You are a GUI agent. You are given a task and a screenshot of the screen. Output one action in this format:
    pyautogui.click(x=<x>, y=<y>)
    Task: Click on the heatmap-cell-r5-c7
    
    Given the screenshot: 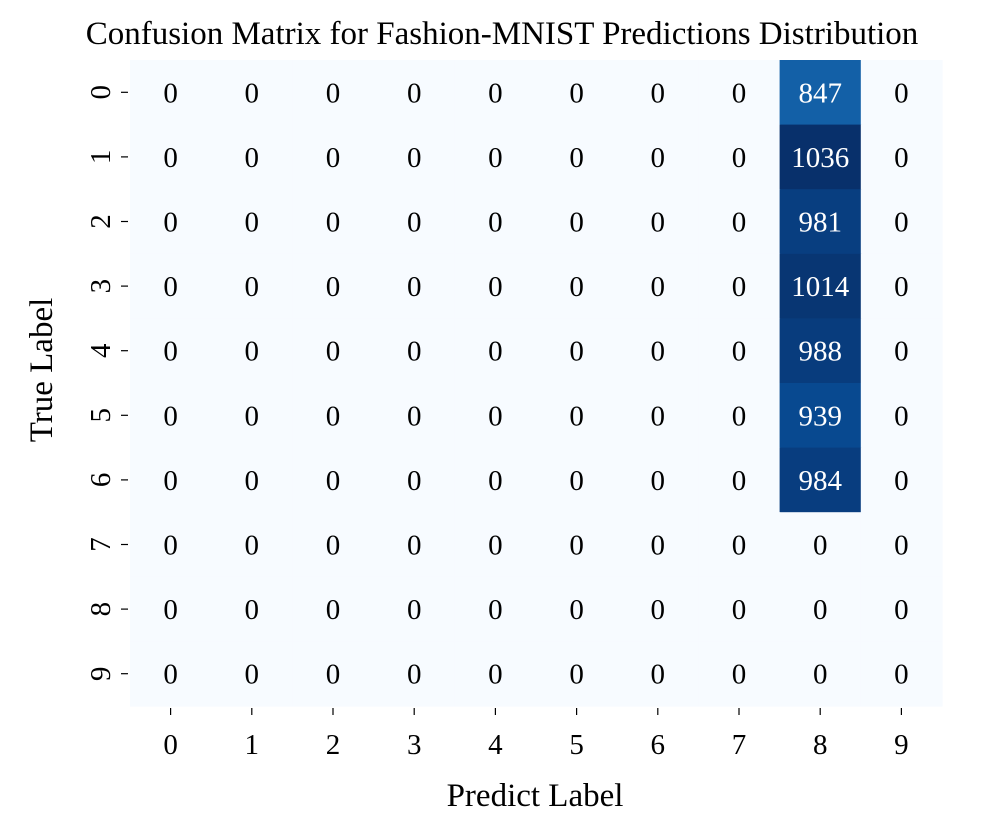 What is the action you would take?
    pyautogui.click(x=739, y=416)
    